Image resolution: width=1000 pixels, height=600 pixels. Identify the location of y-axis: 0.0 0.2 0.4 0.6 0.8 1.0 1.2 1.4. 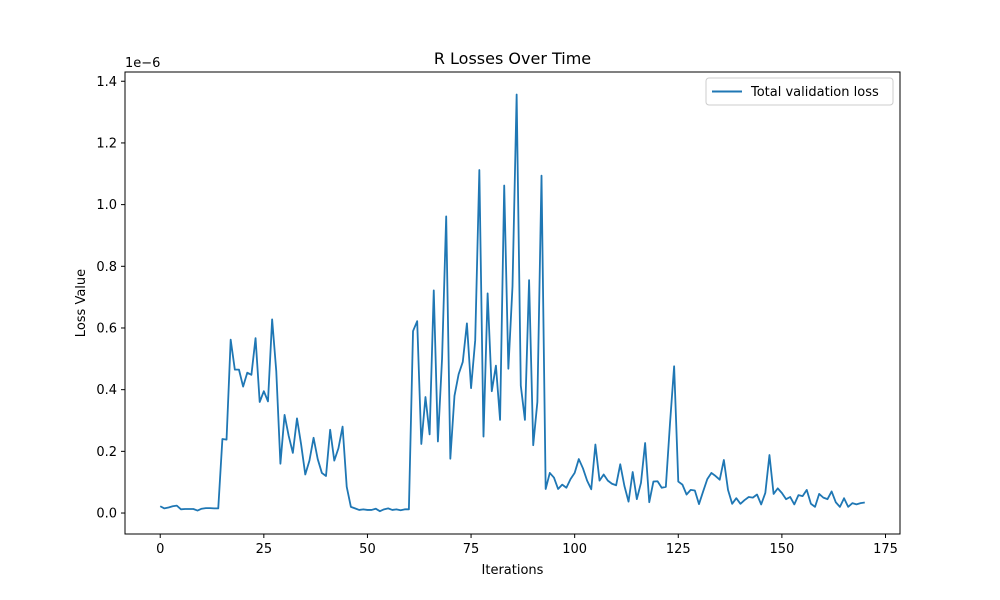
(110, 298).